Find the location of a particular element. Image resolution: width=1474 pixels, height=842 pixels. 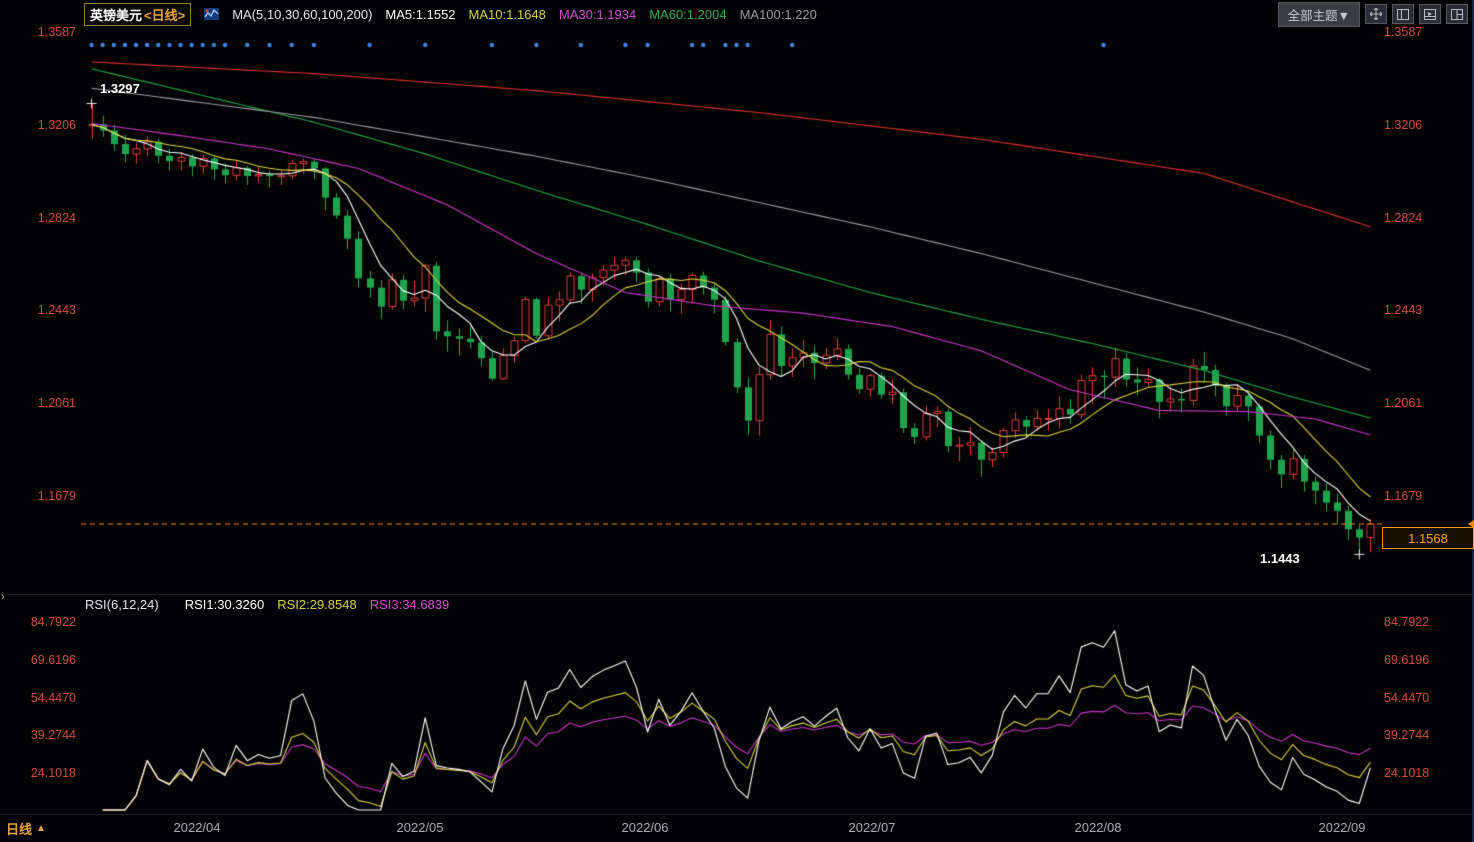

period-tag: <日线> is located at coordinates (165, 15).